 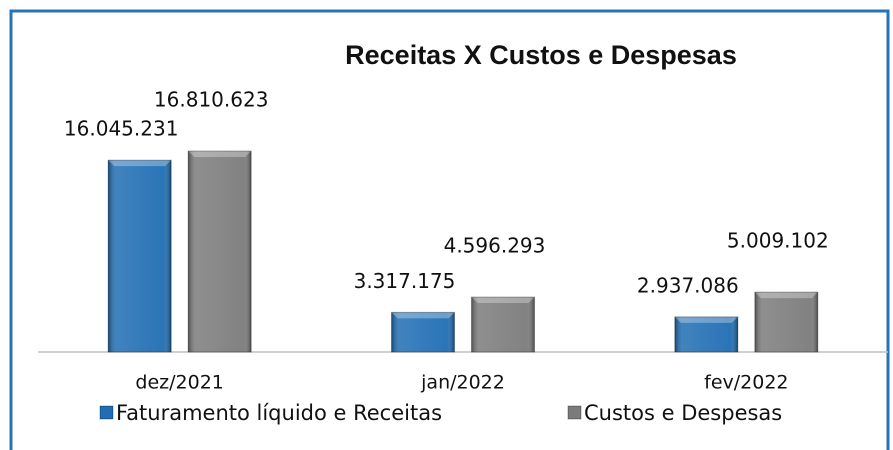 I want to click on x-tick-label: fev/2022, so click(x=746, y=383).